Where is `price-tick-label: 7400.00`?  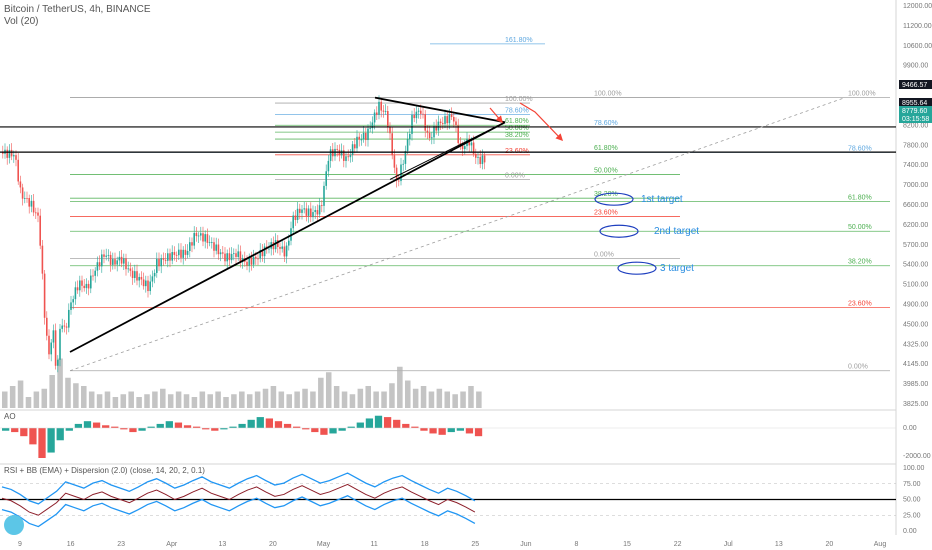
price-tick-label: 7400.00 is located at coordinates (915, 165).